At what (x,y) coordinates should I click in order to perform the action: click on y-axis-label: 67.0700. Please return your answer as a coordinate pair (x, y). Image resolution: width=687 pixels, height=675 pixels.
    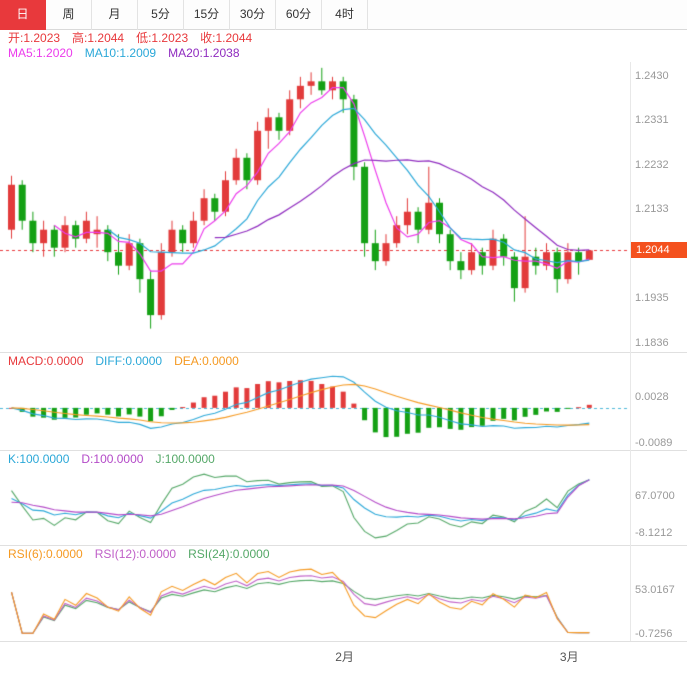
    Looking at the image, I should click on (655, 495).